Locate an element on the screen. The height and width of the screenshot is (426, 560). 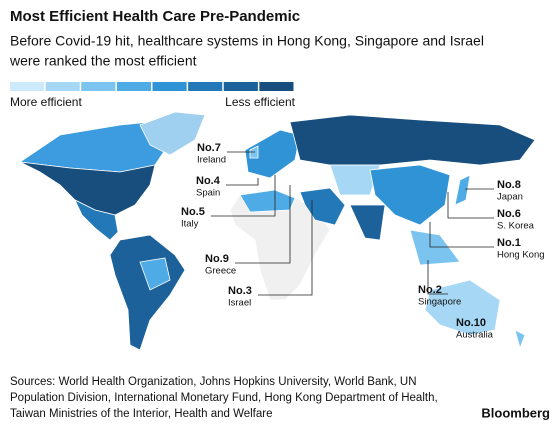
japan is located at coordinates (462, 190).